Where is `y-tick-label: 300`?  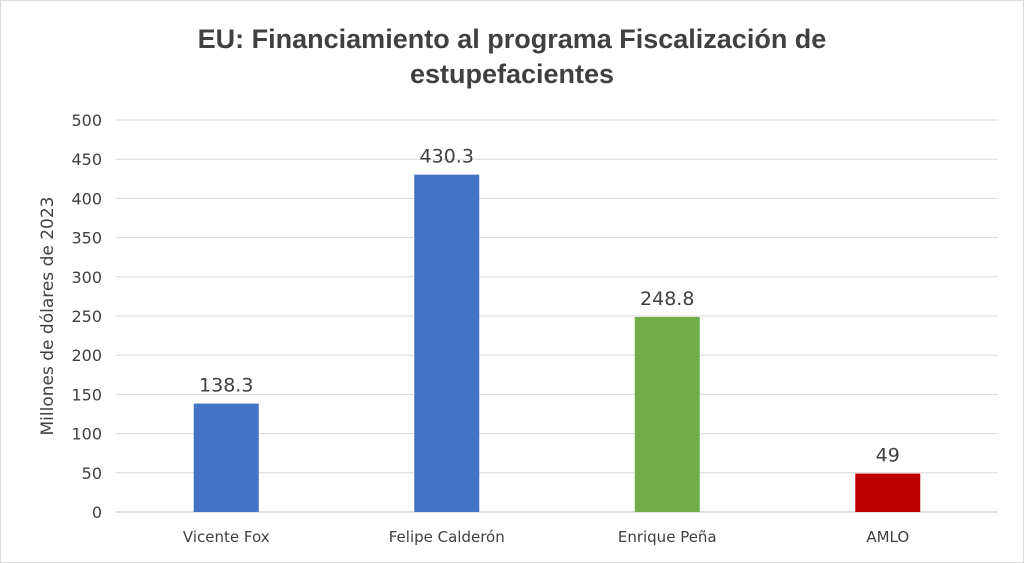
y-tick-label: 300 is located at coordinates (86, 277).